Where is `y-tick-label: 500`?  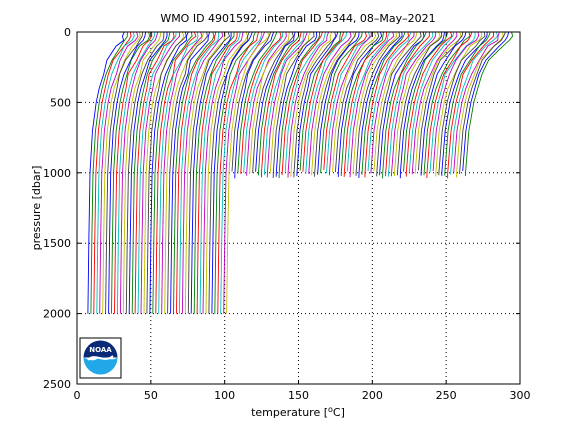 y-tick-label: 500 is located at coordinates (60, 102).